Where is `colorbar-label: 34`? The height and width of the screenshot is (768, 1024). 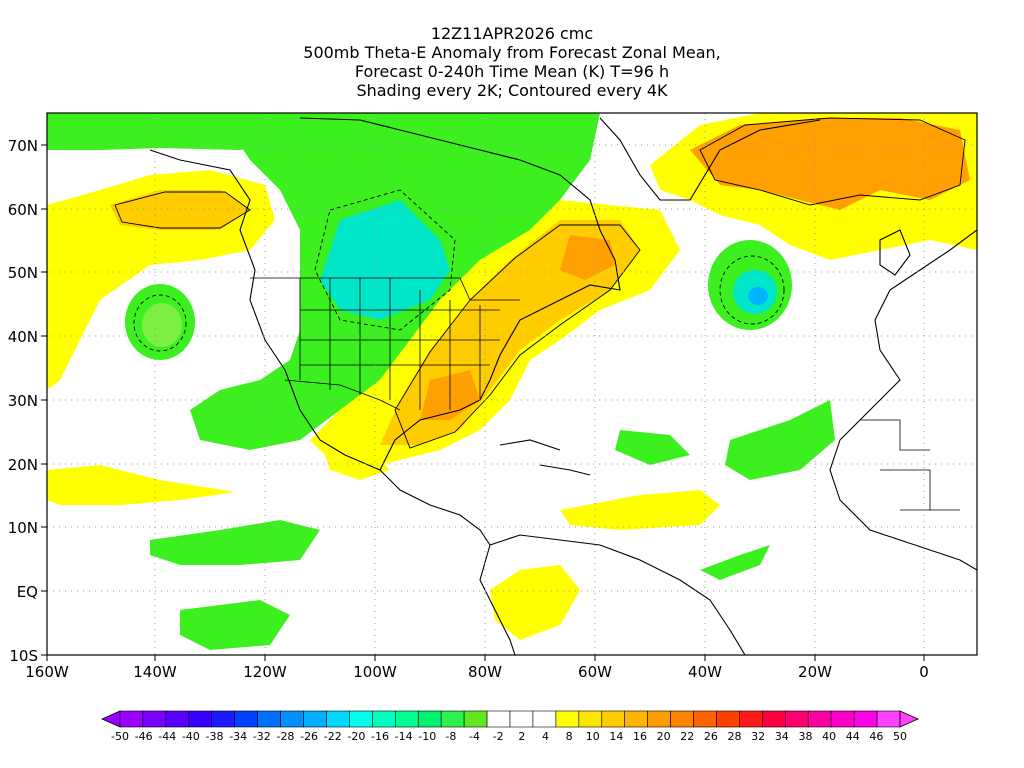 colorbar-label: 34 is located at coordinates (782, 736).